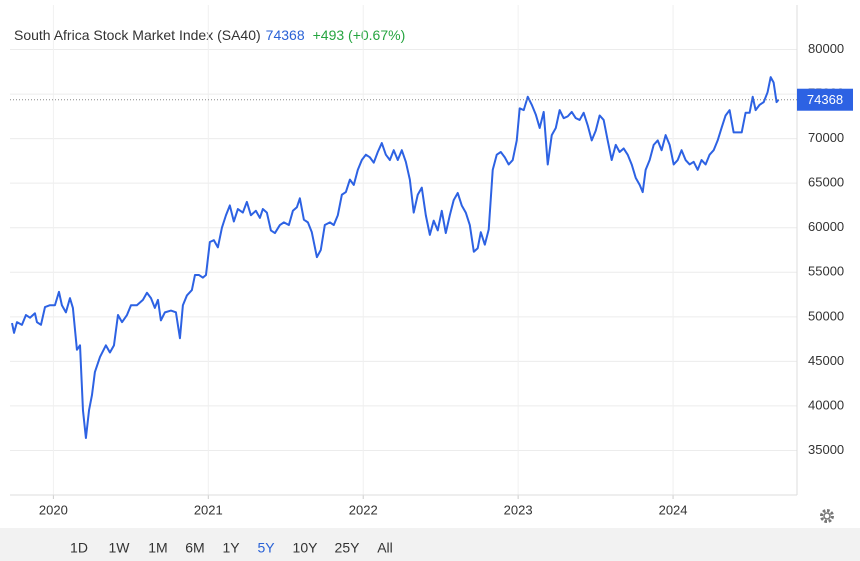 The width and height of the screenshot is (860, 561). I want to click on y-tick-label: 70000, so click(826, 137).